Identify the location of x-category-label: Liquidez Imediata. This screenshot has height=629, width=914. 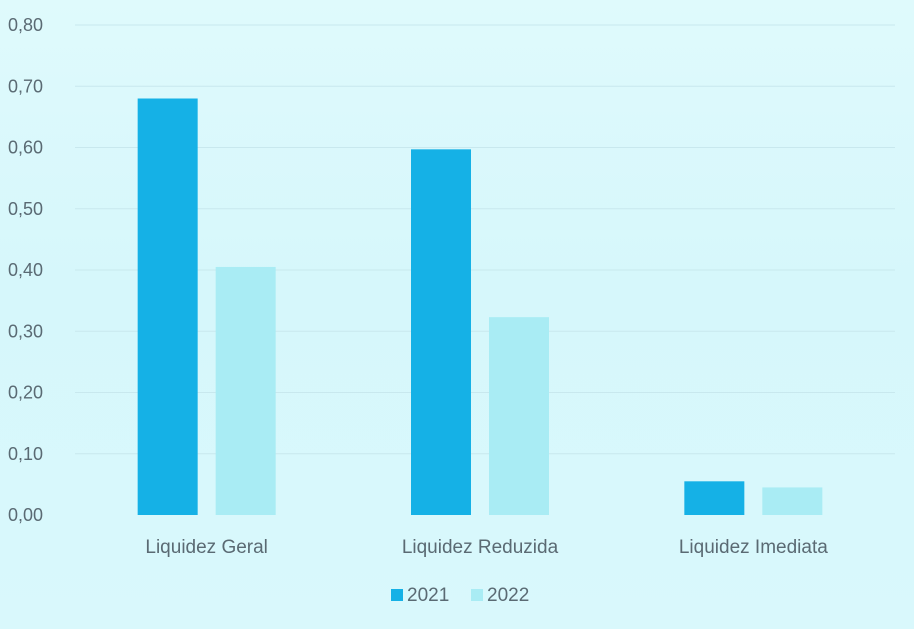
(753, 547).